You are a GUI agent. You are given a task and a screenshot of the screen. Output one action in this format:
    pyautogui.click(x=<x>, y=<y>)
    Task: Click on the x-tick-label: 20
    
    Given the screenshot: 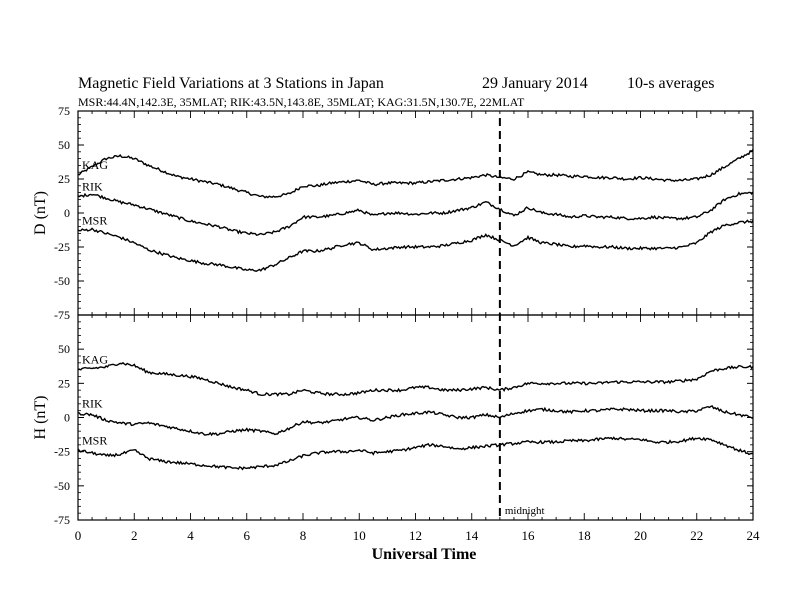 What is the action you would take?
    pyautogui.click(x=640, y=535)
    